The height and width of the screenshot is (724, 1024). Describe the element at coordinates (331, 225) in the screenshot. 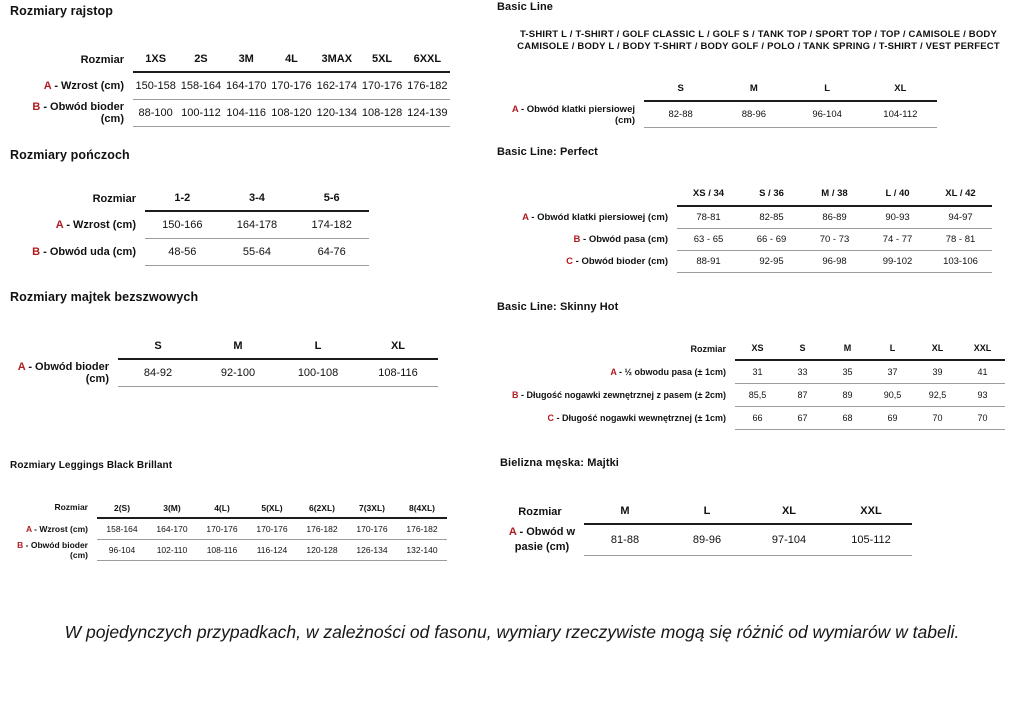

I see `size-value: 174-182` at that location.